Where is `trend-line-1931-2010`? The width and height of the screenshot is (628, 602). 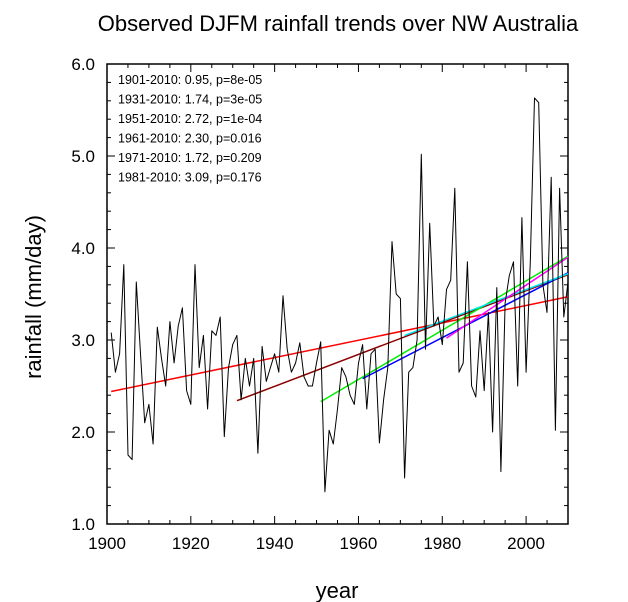
trend-line-1931-2010 is located at coordinates (402, 337).